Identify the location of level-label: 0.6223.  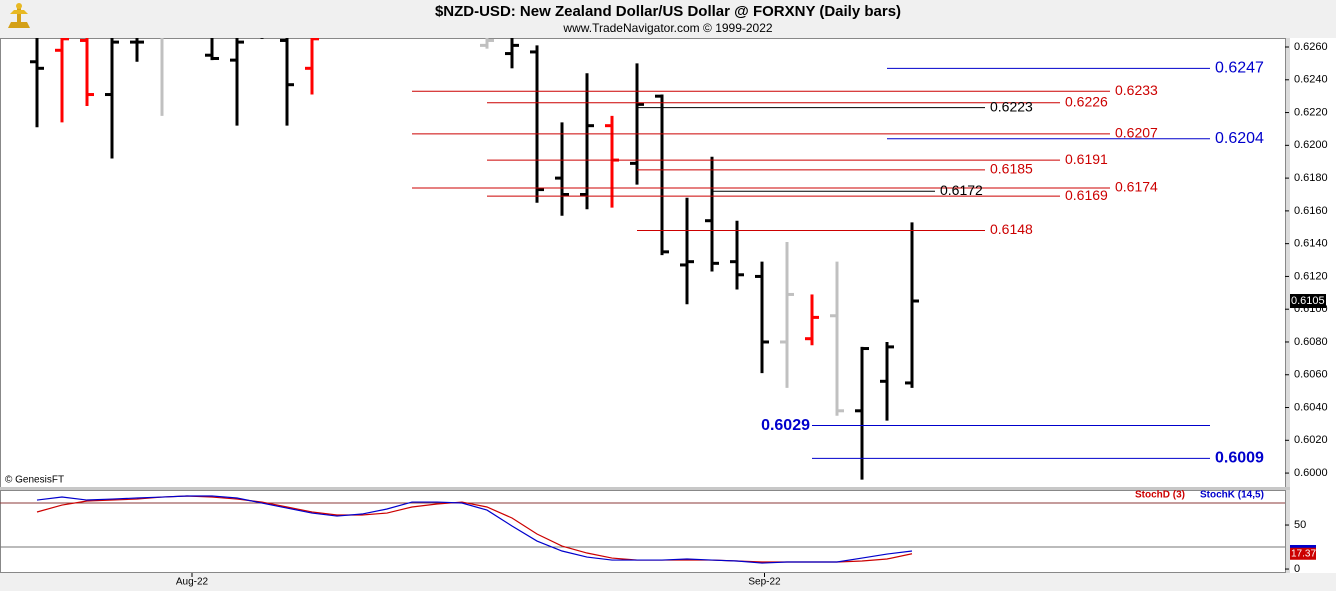
(1011, 106).